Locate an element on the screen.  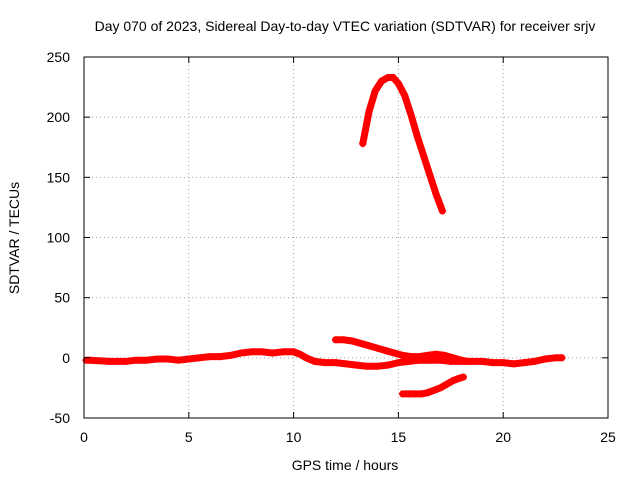
y-tick-label: 50 is located at coordinates (62, 298).